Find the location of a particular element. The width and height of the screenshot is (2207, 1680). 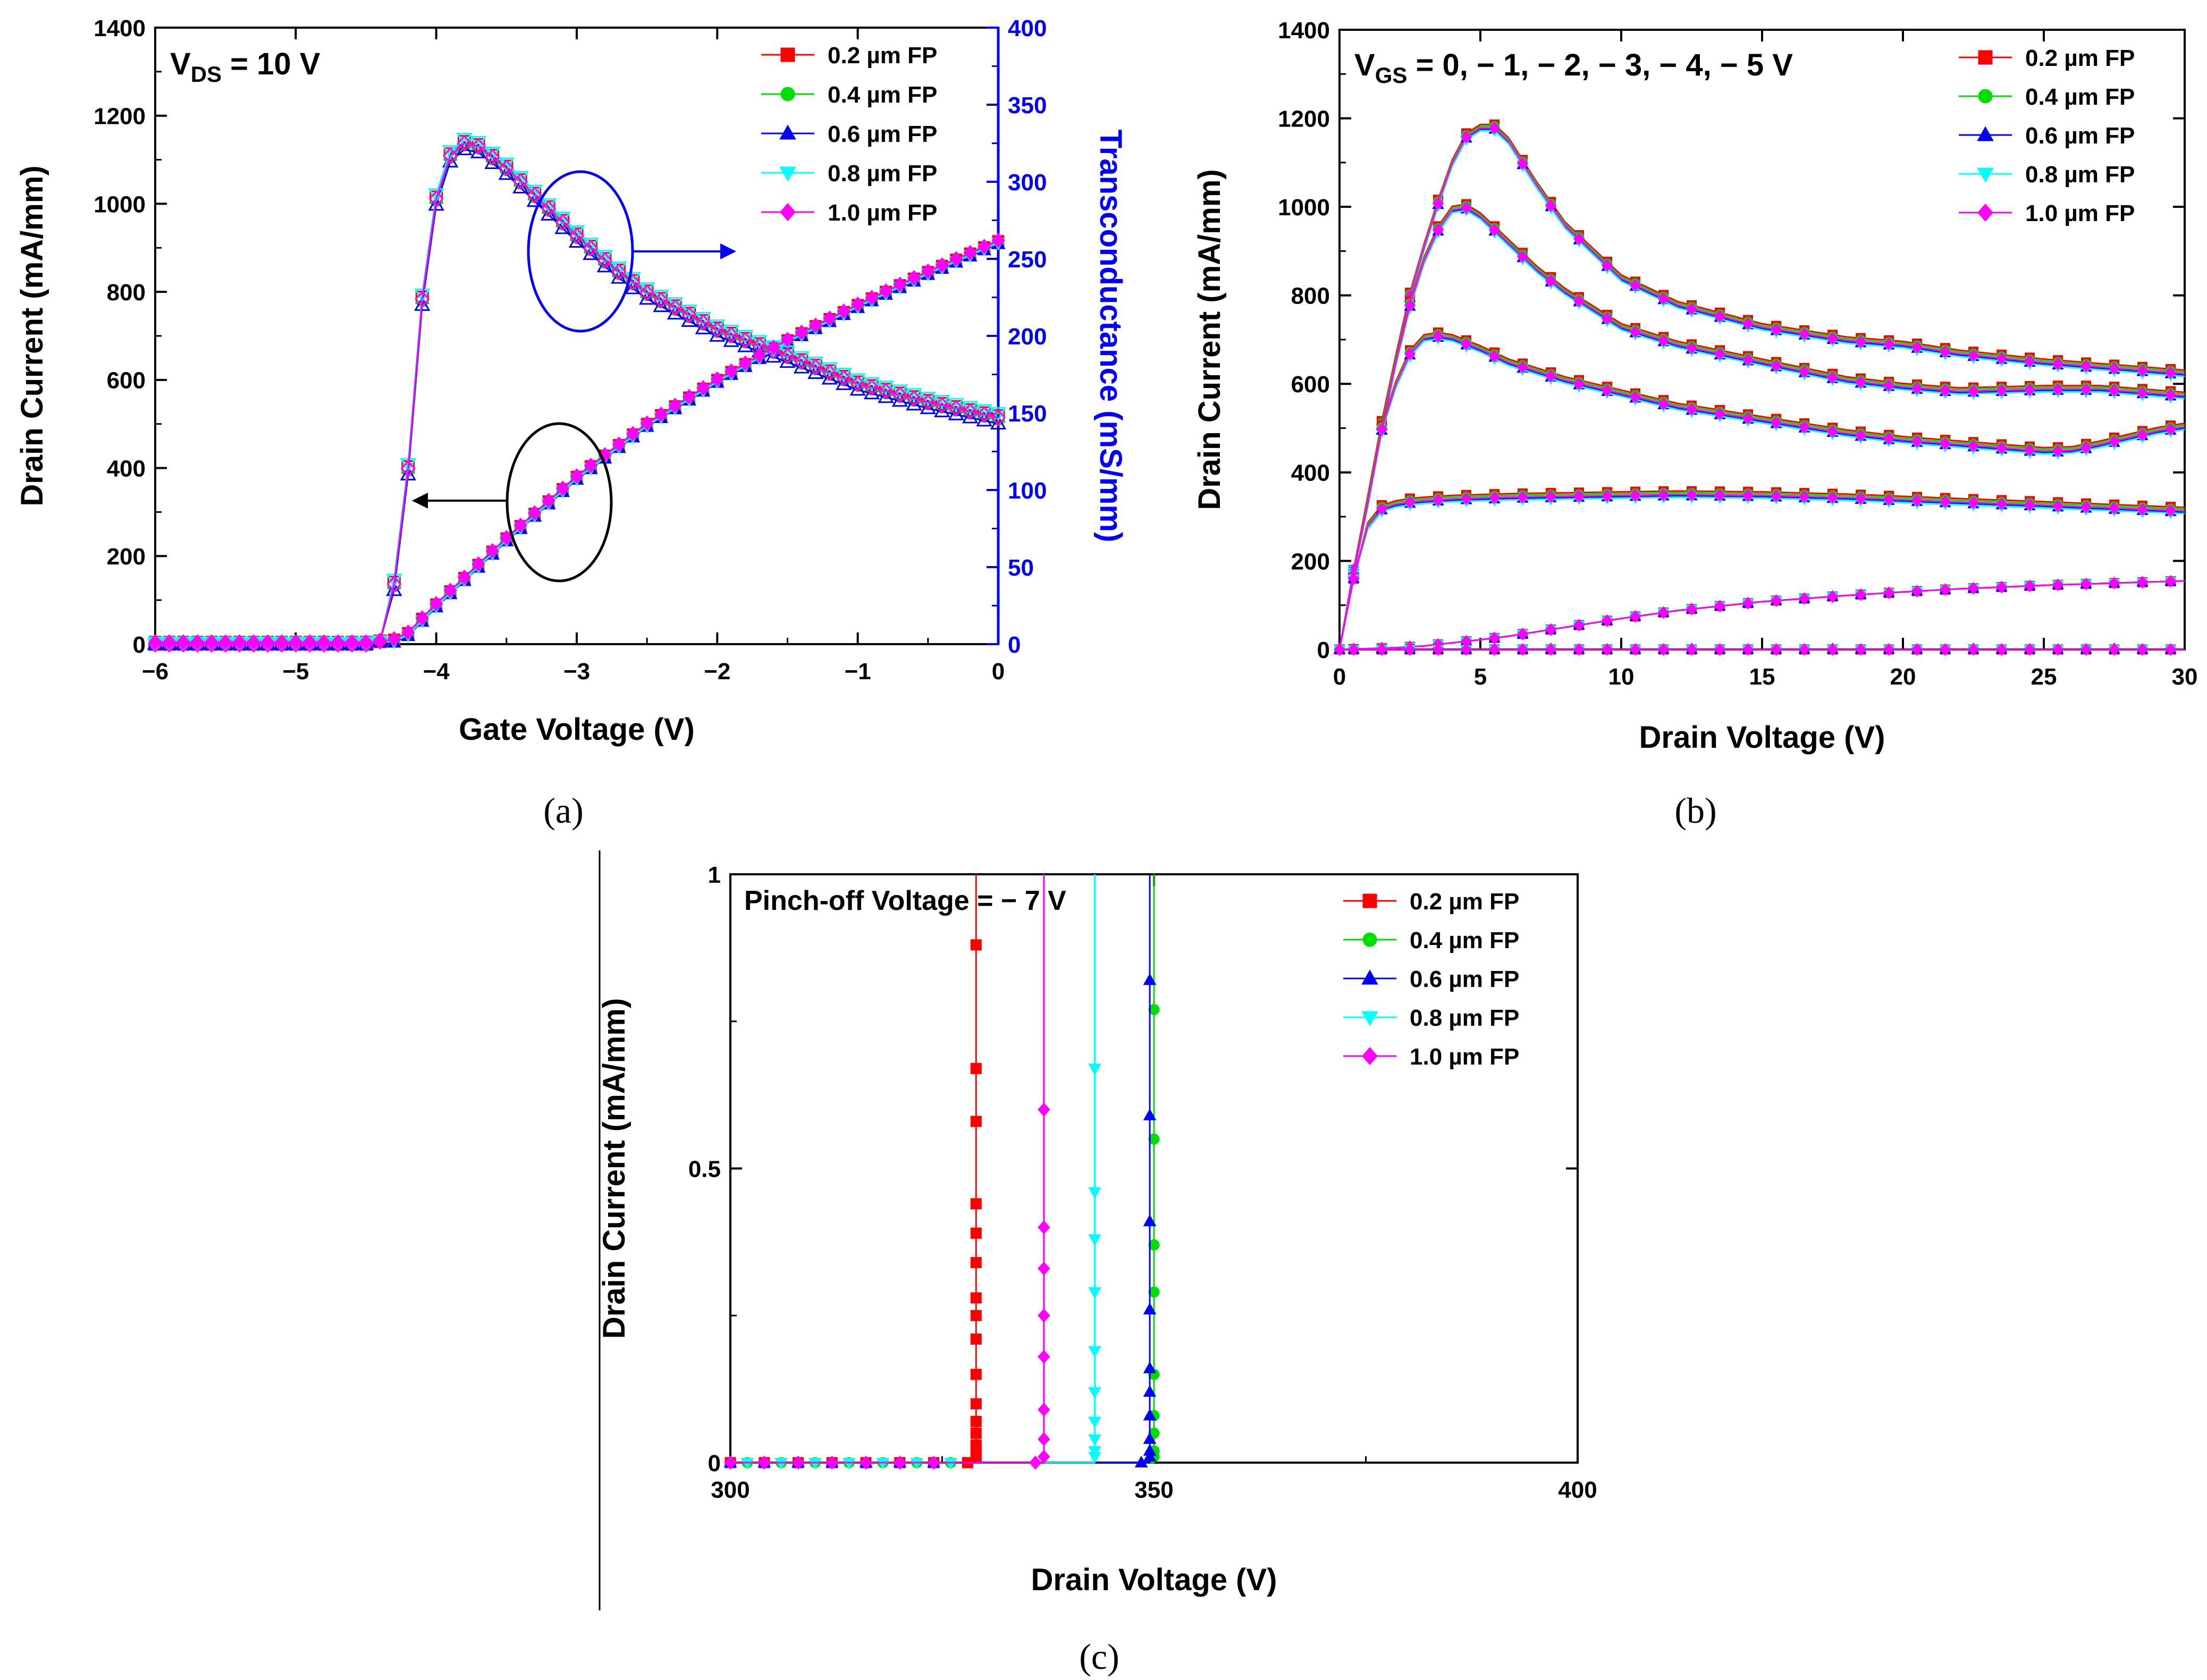

output-curve-vgs-3-series1 is located at coordinates (1762, 570).